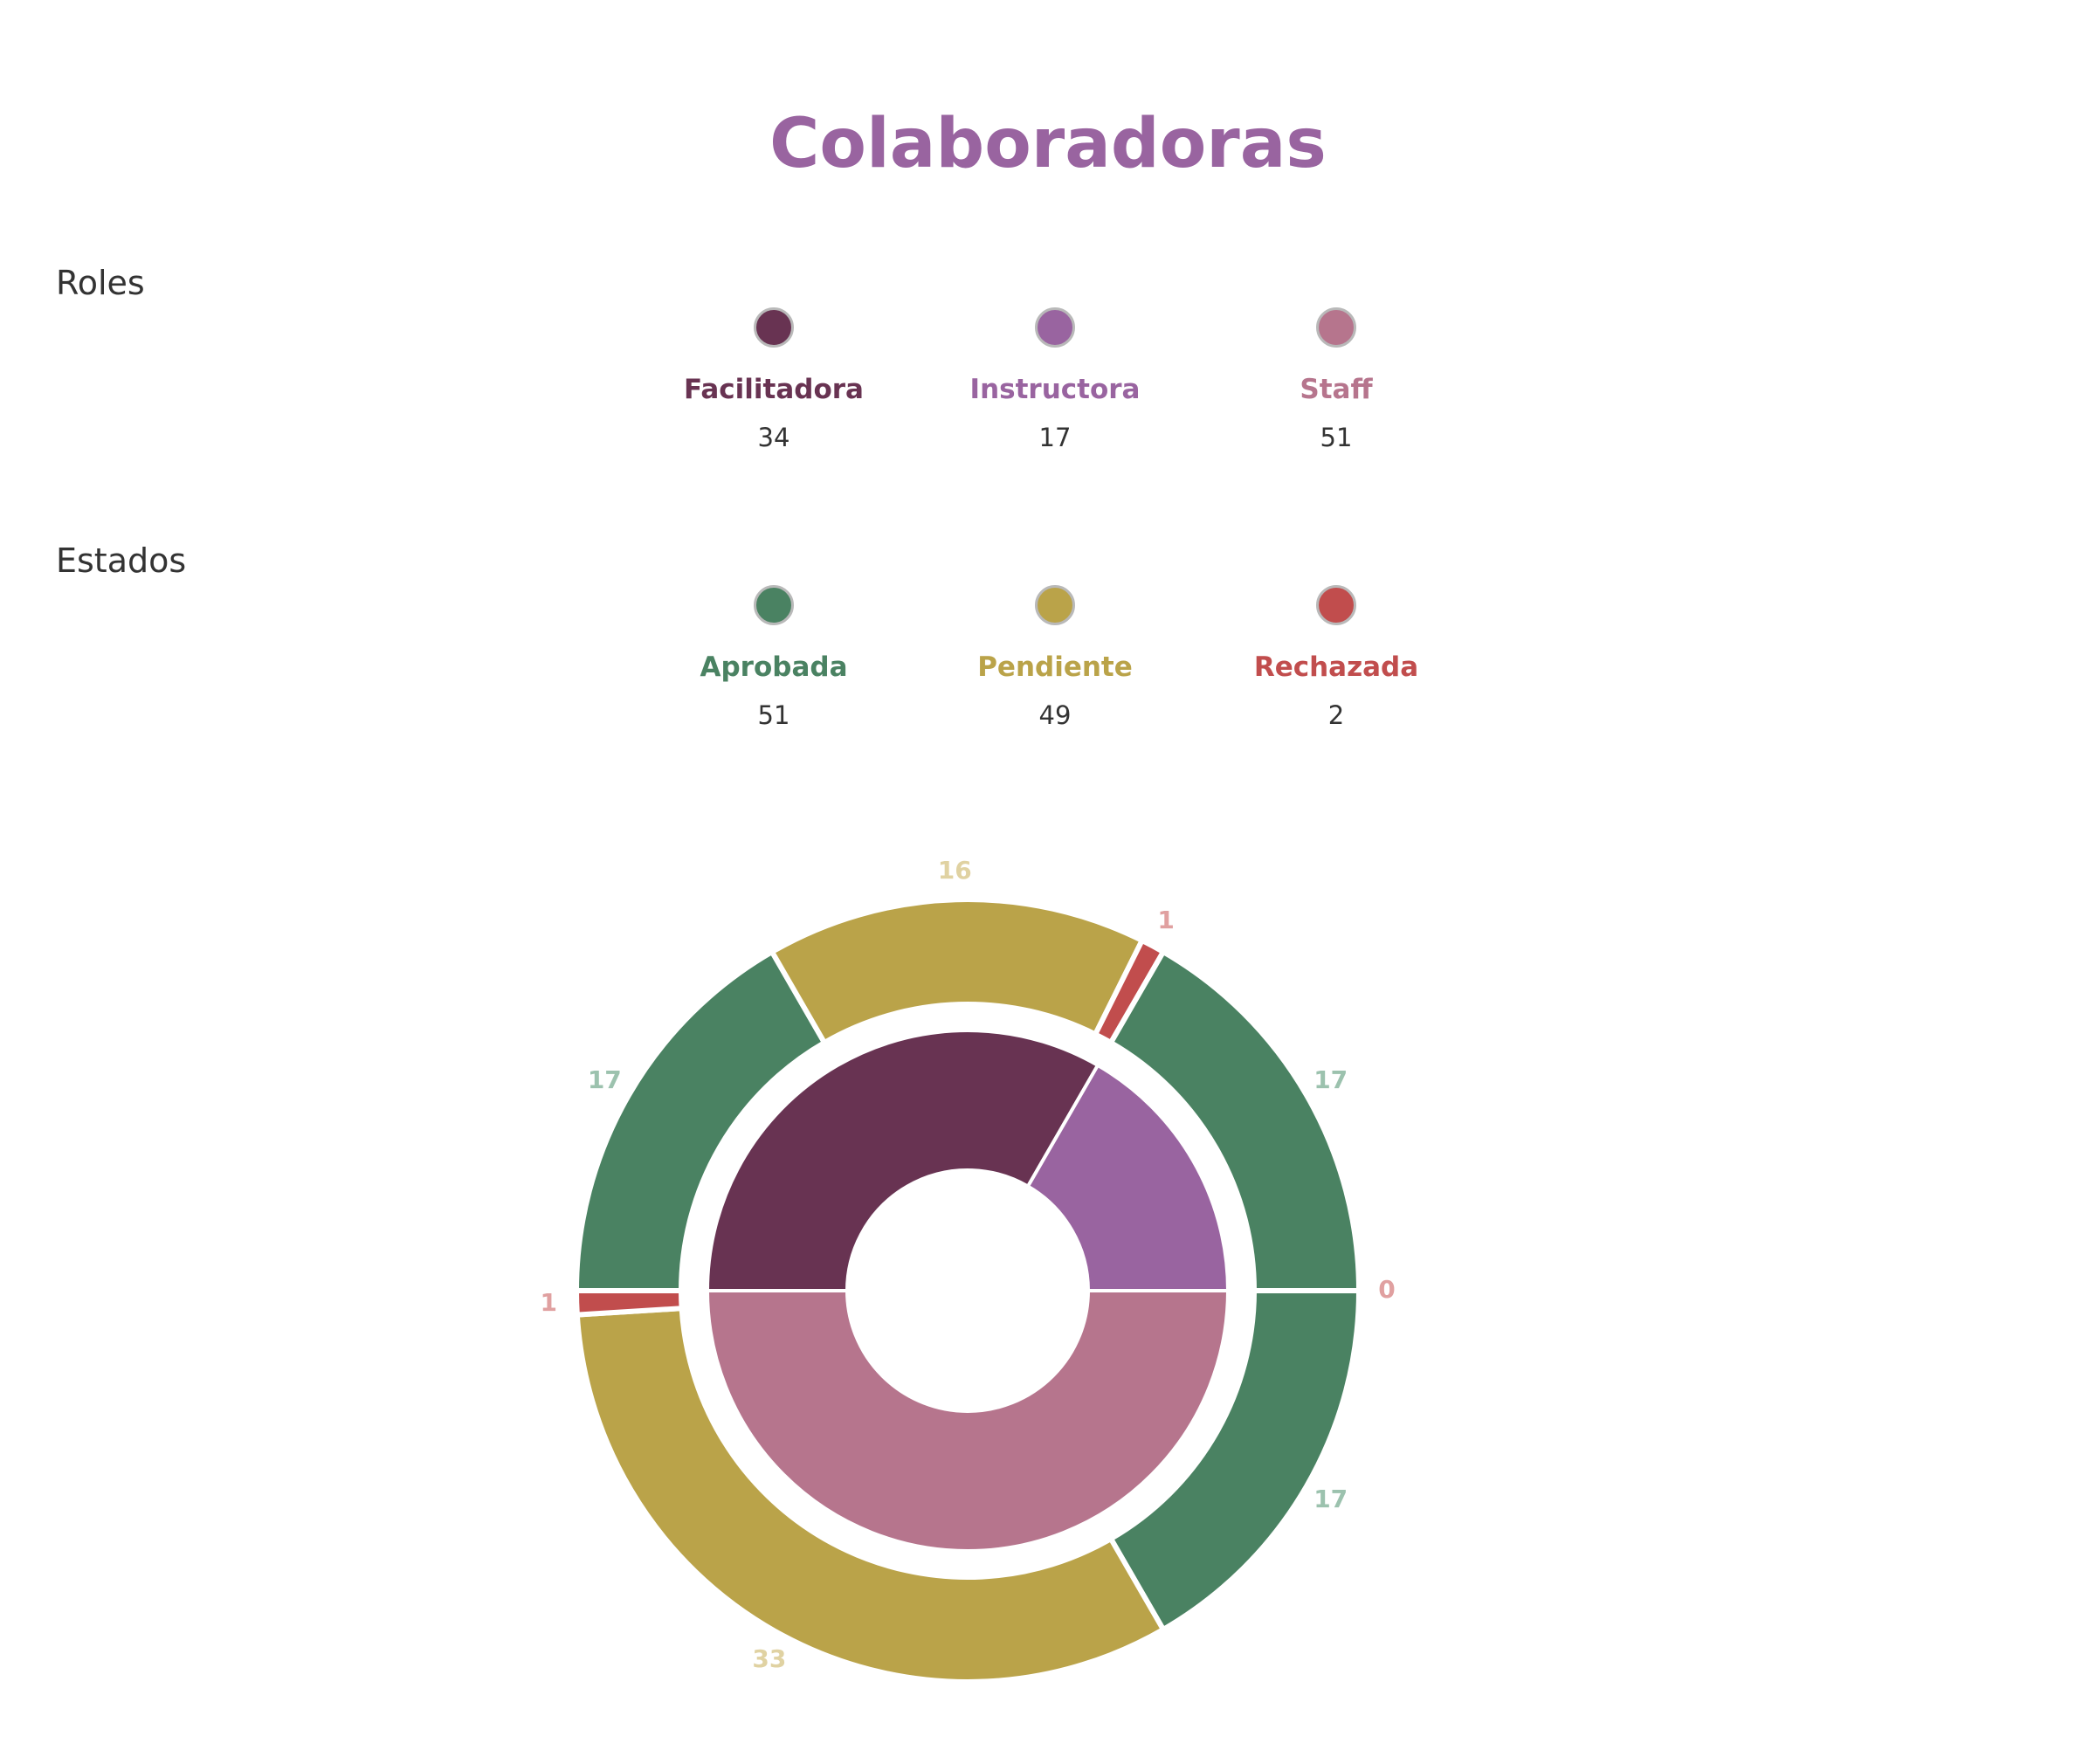 Image resolution: width=2096 pixels, height=1764 pixels. What do you see at coordinates (955, 870) in the screenshot?
I see `value-label-facilitadora-pendiente: 16` at bounding box center [955, 870].